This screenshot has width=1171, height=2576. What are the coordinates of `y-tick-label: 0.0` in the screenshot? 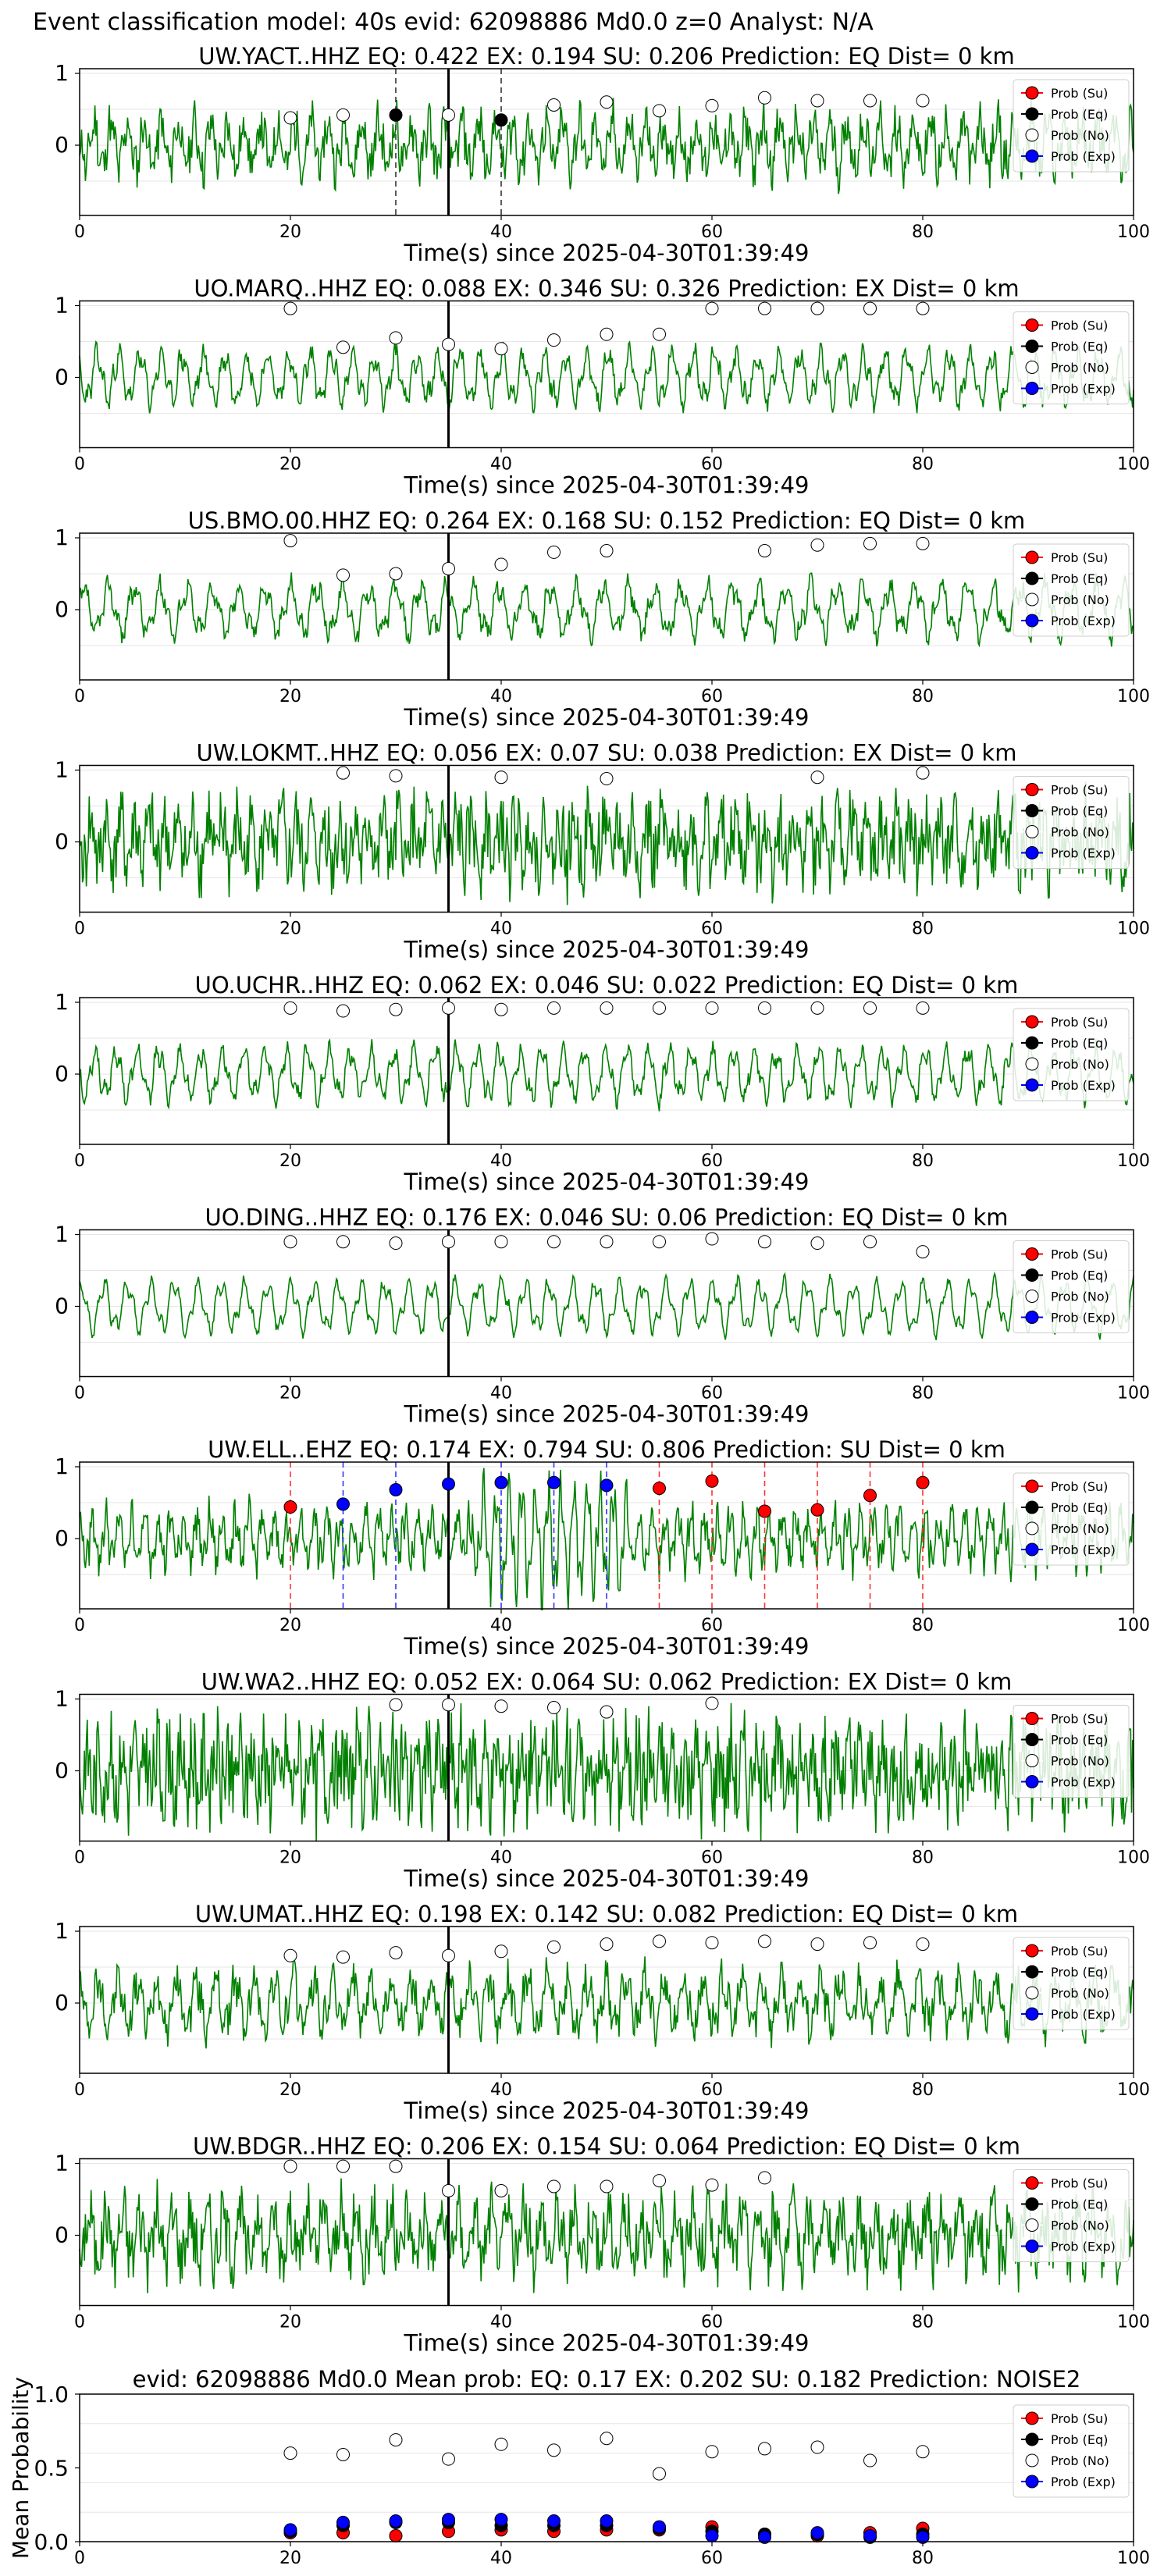 It's located at (51, 2542).